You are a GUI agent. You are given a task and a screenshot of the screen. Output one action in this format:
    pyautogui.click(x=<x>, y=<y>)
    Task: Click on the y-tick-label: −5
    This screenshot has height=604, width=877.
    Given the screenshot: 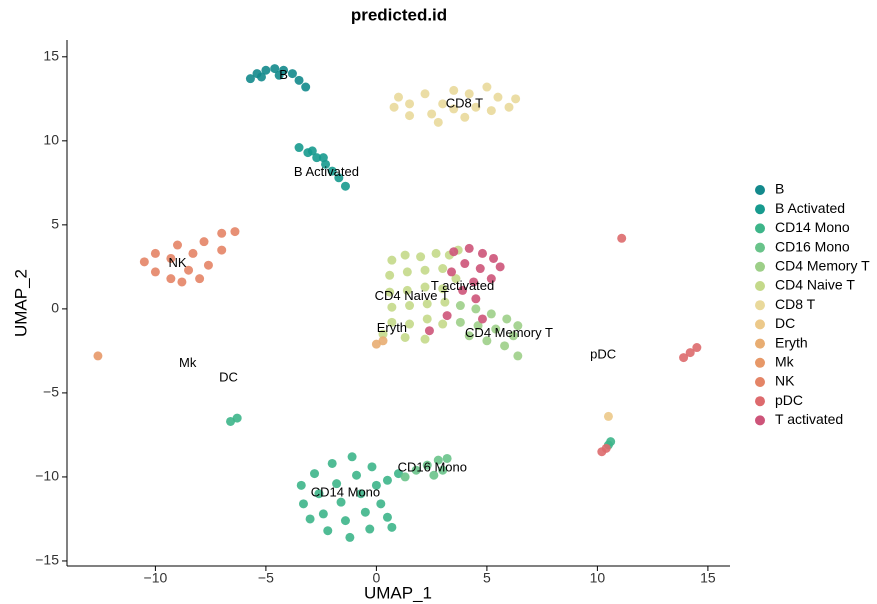 What is the action you would take?
    pyautogui.click(x=51, y=392)
    